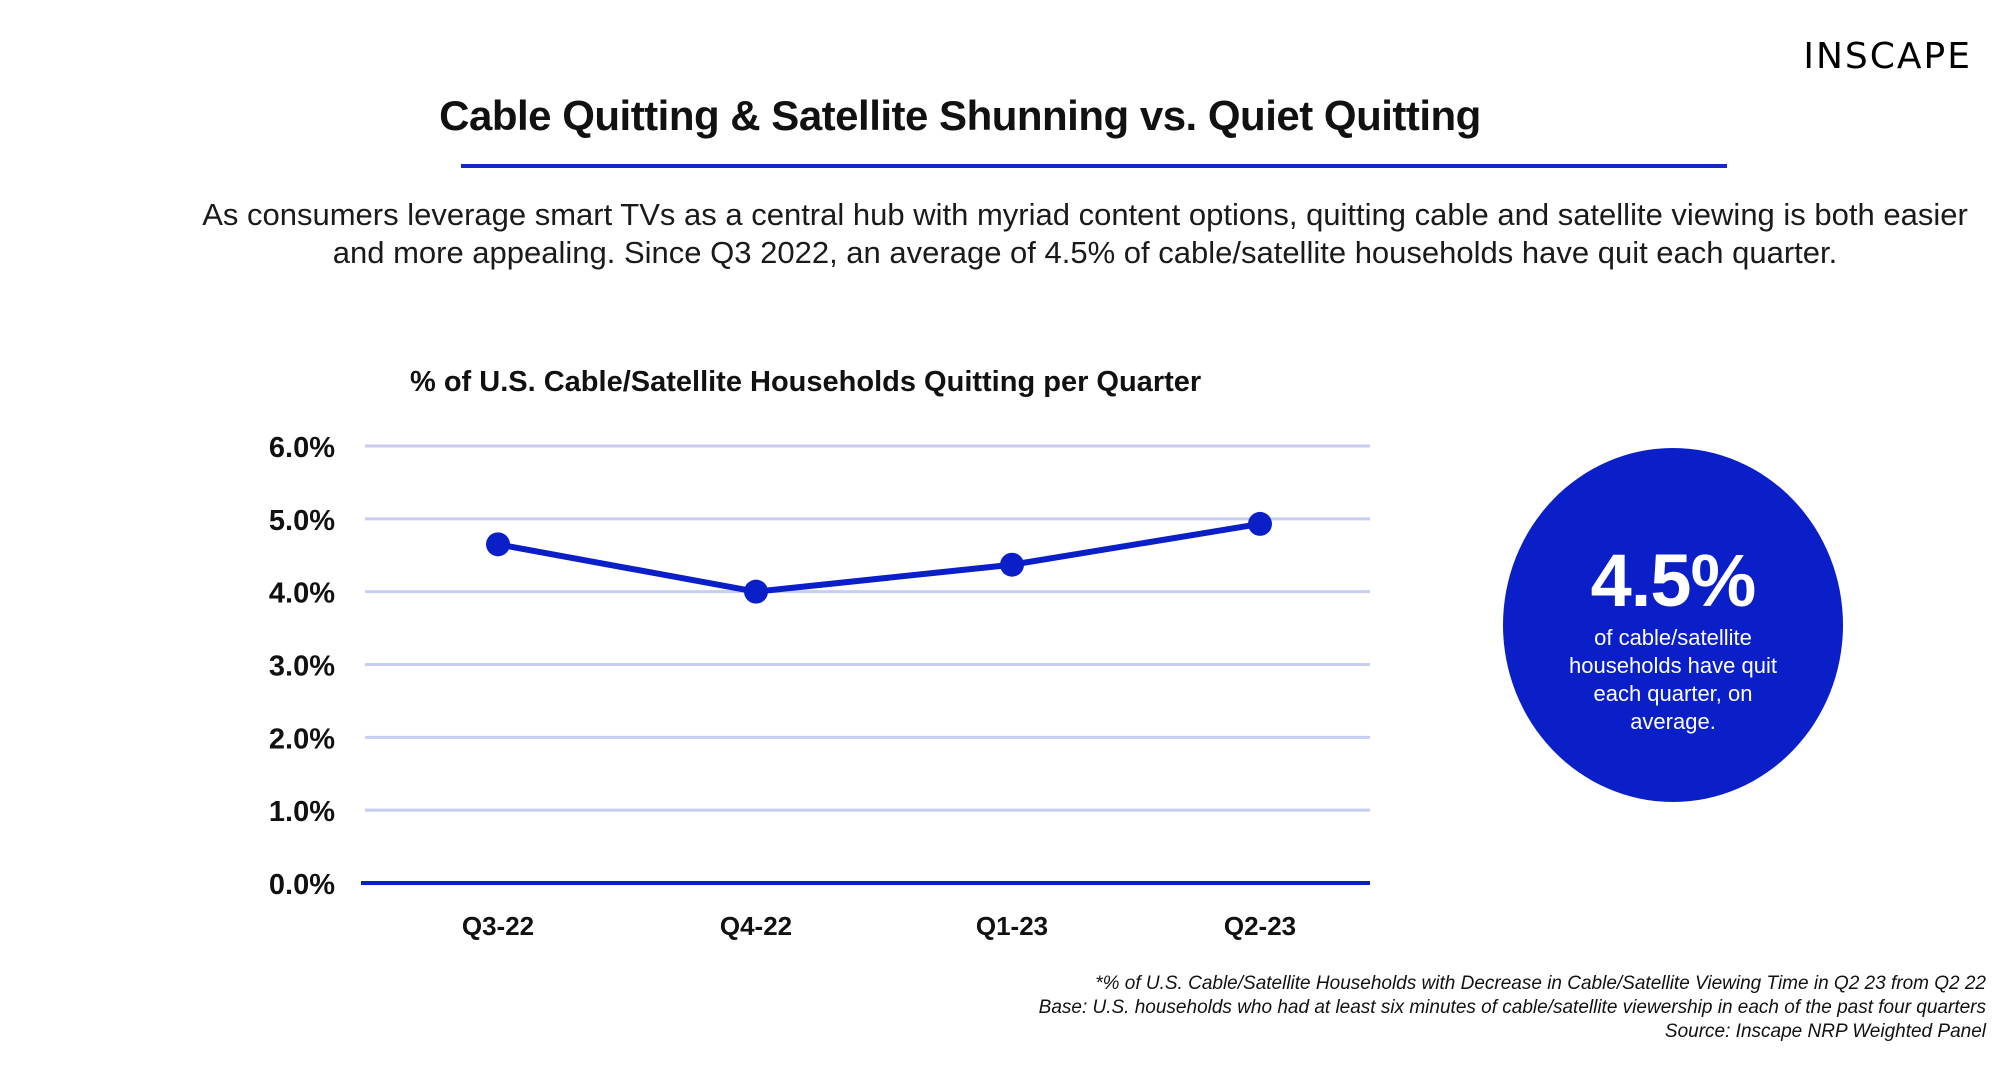 The height and width of the screenshot is (1071, 2000). What do you see at coordinates (302, 594) in the screenshot?
I see `y-tick-label: 4.0%` at bounding box center [302, 594].